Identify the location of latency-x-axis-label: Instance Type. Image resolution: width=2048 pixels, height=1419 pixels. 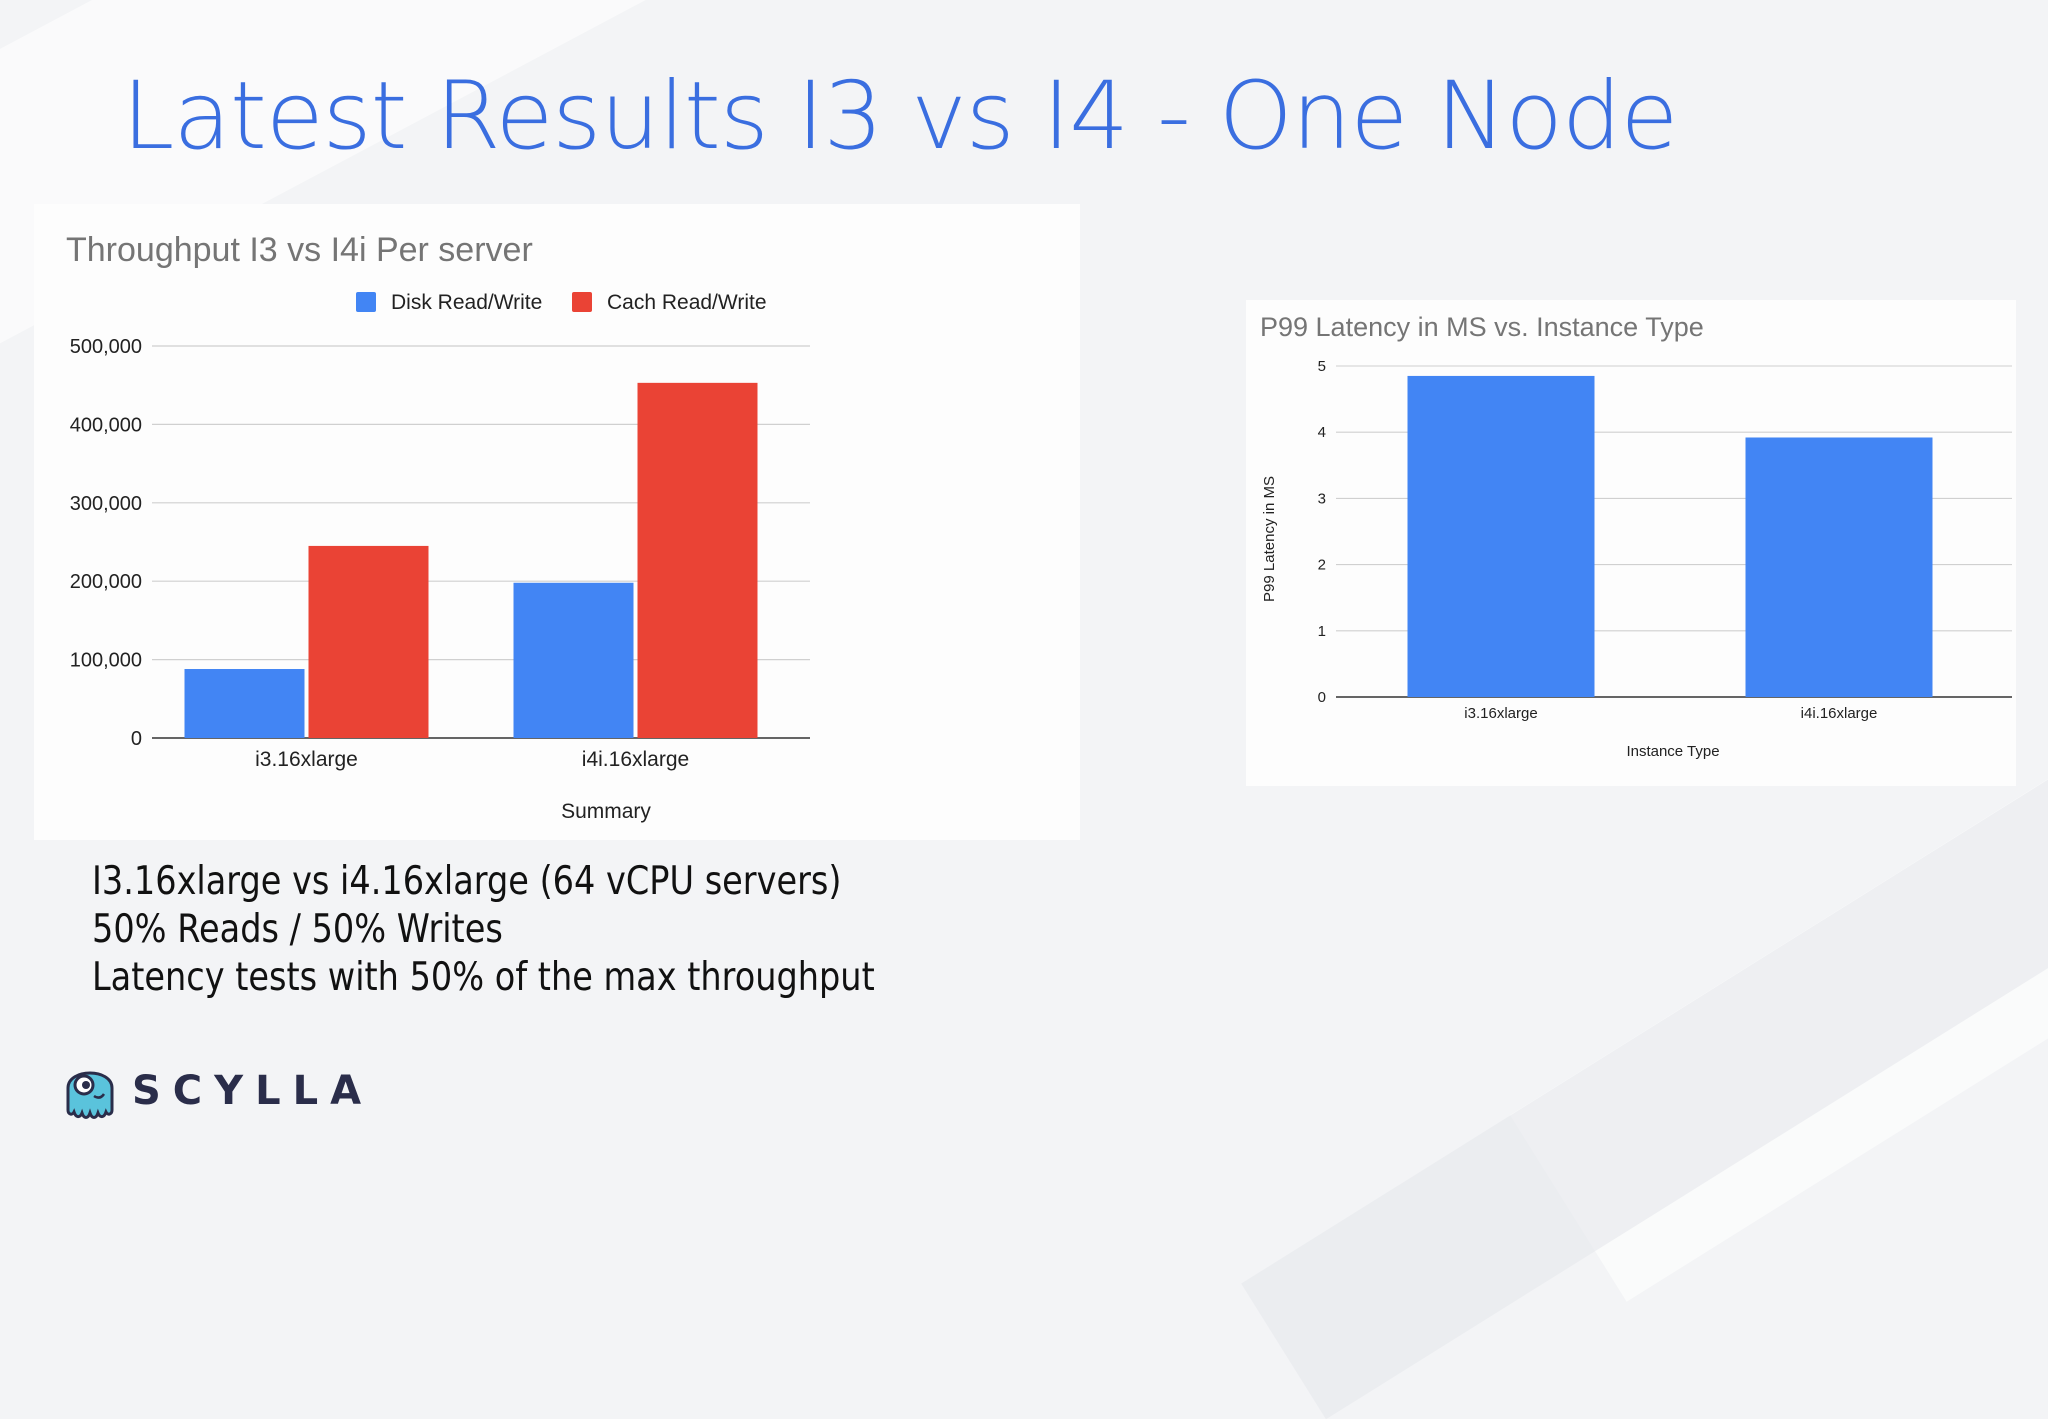
(1672, 751).